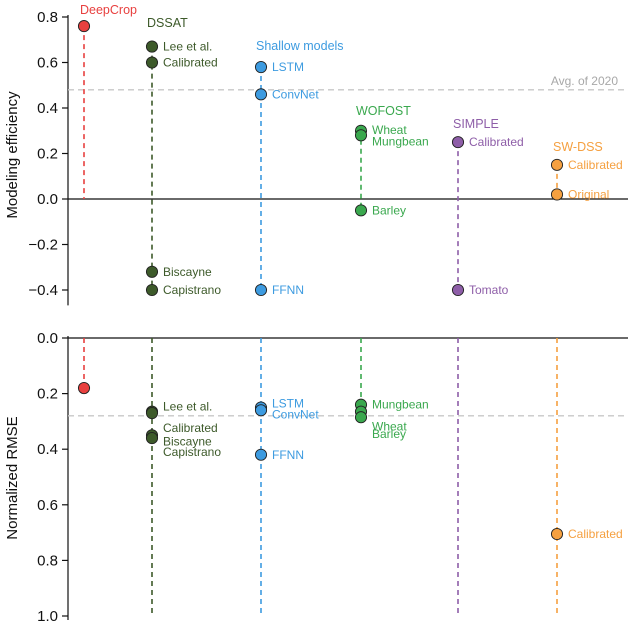 The height and width of the screenshot is (624, 629). I want to click on point-sw-dss-original-efficiency, so click(557, 194).